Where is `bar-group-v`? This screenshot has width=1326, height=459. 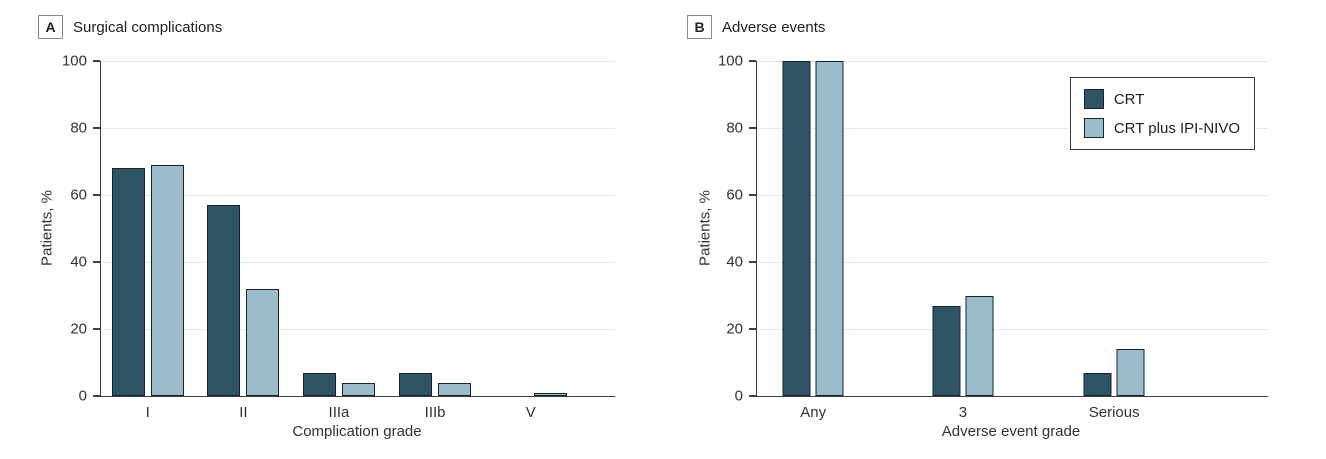
bar-group-v is located at coordinates (531, 228).